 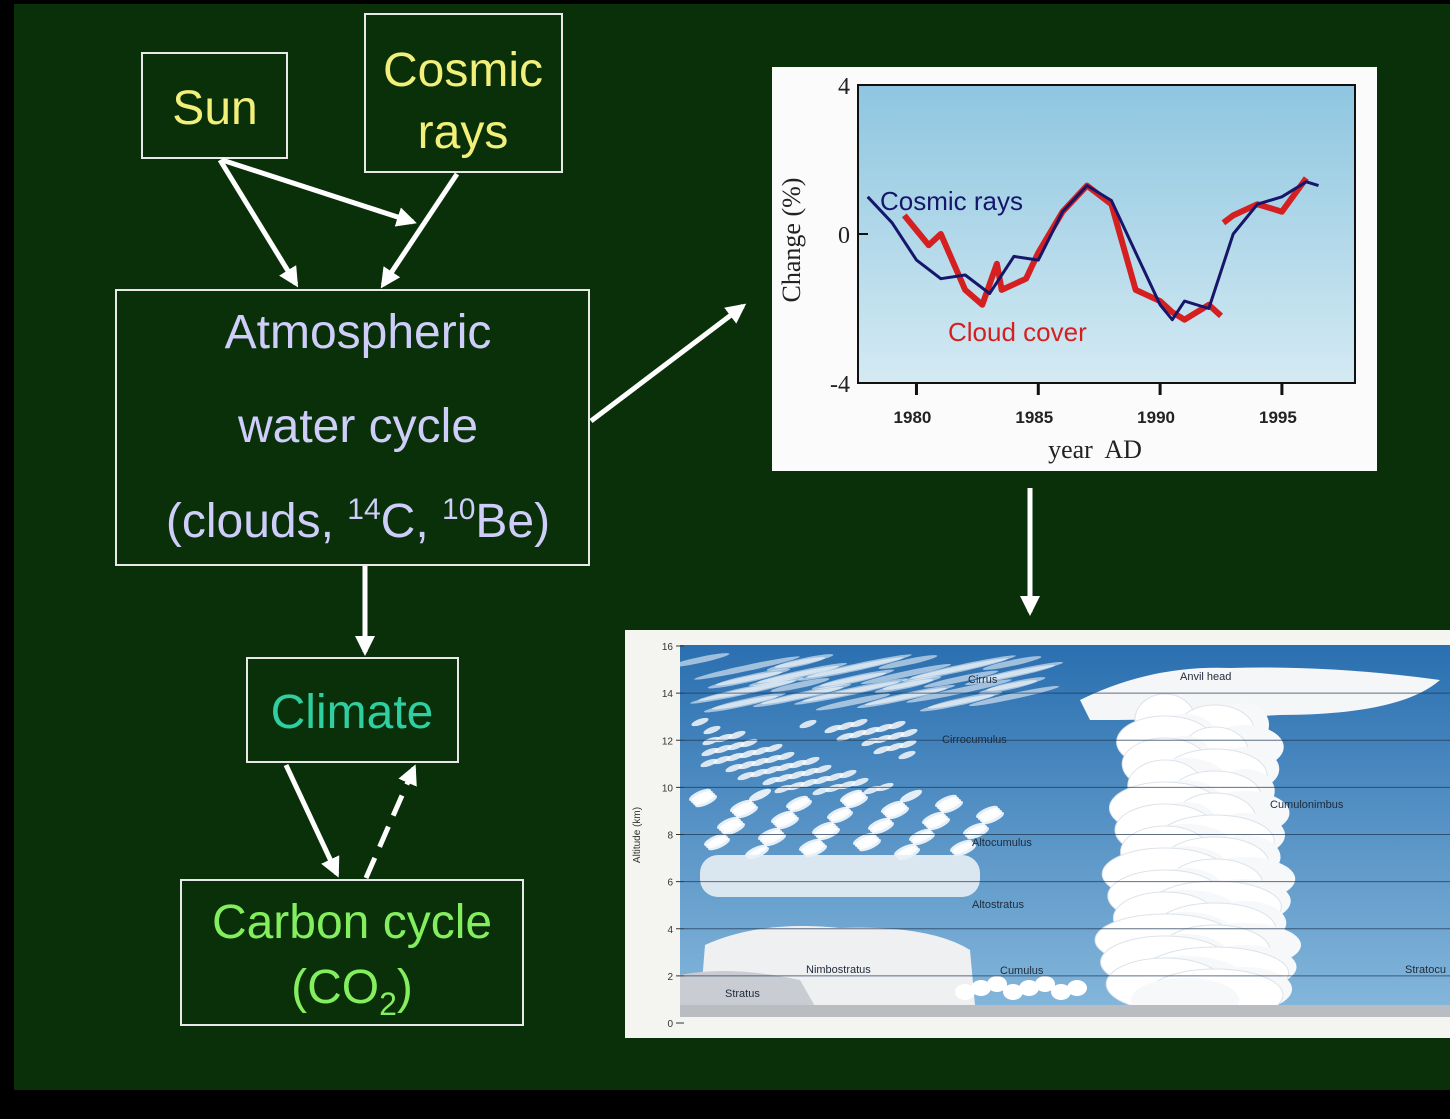 I want to click on legend-label: Cloud cover, so click(x=1017, y=332).